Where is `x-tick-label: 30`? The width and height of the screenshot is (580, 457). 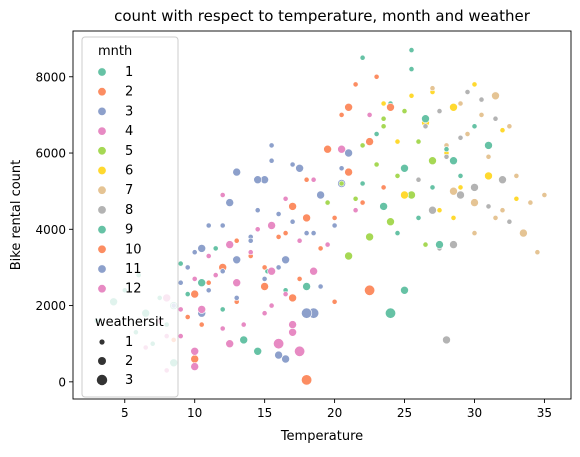
x-tick-label: 30 is located at coordinates (474, 413).